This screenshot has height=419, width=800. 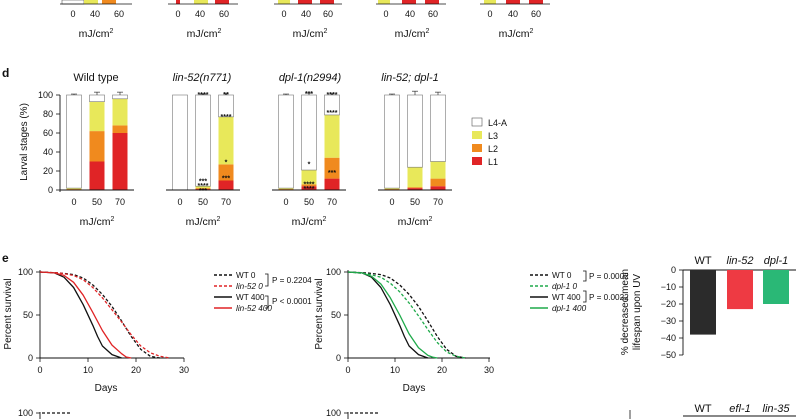 I want to click on right-xtick-10: 10, so click(x=395, y=370).